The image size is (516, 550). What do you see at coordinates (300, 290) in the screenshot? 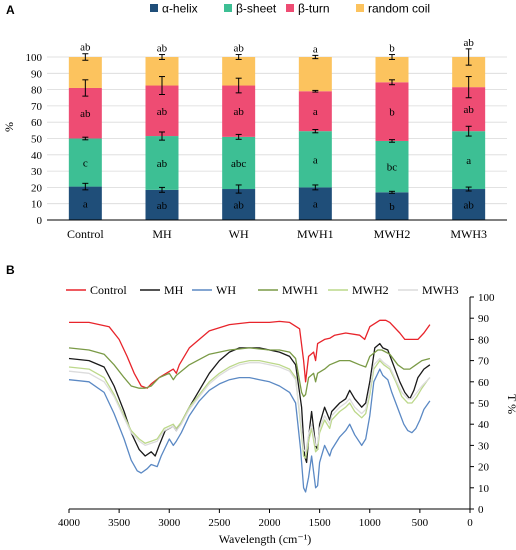
I see `legend-label: MWH1` at bounding box center [300, 290].